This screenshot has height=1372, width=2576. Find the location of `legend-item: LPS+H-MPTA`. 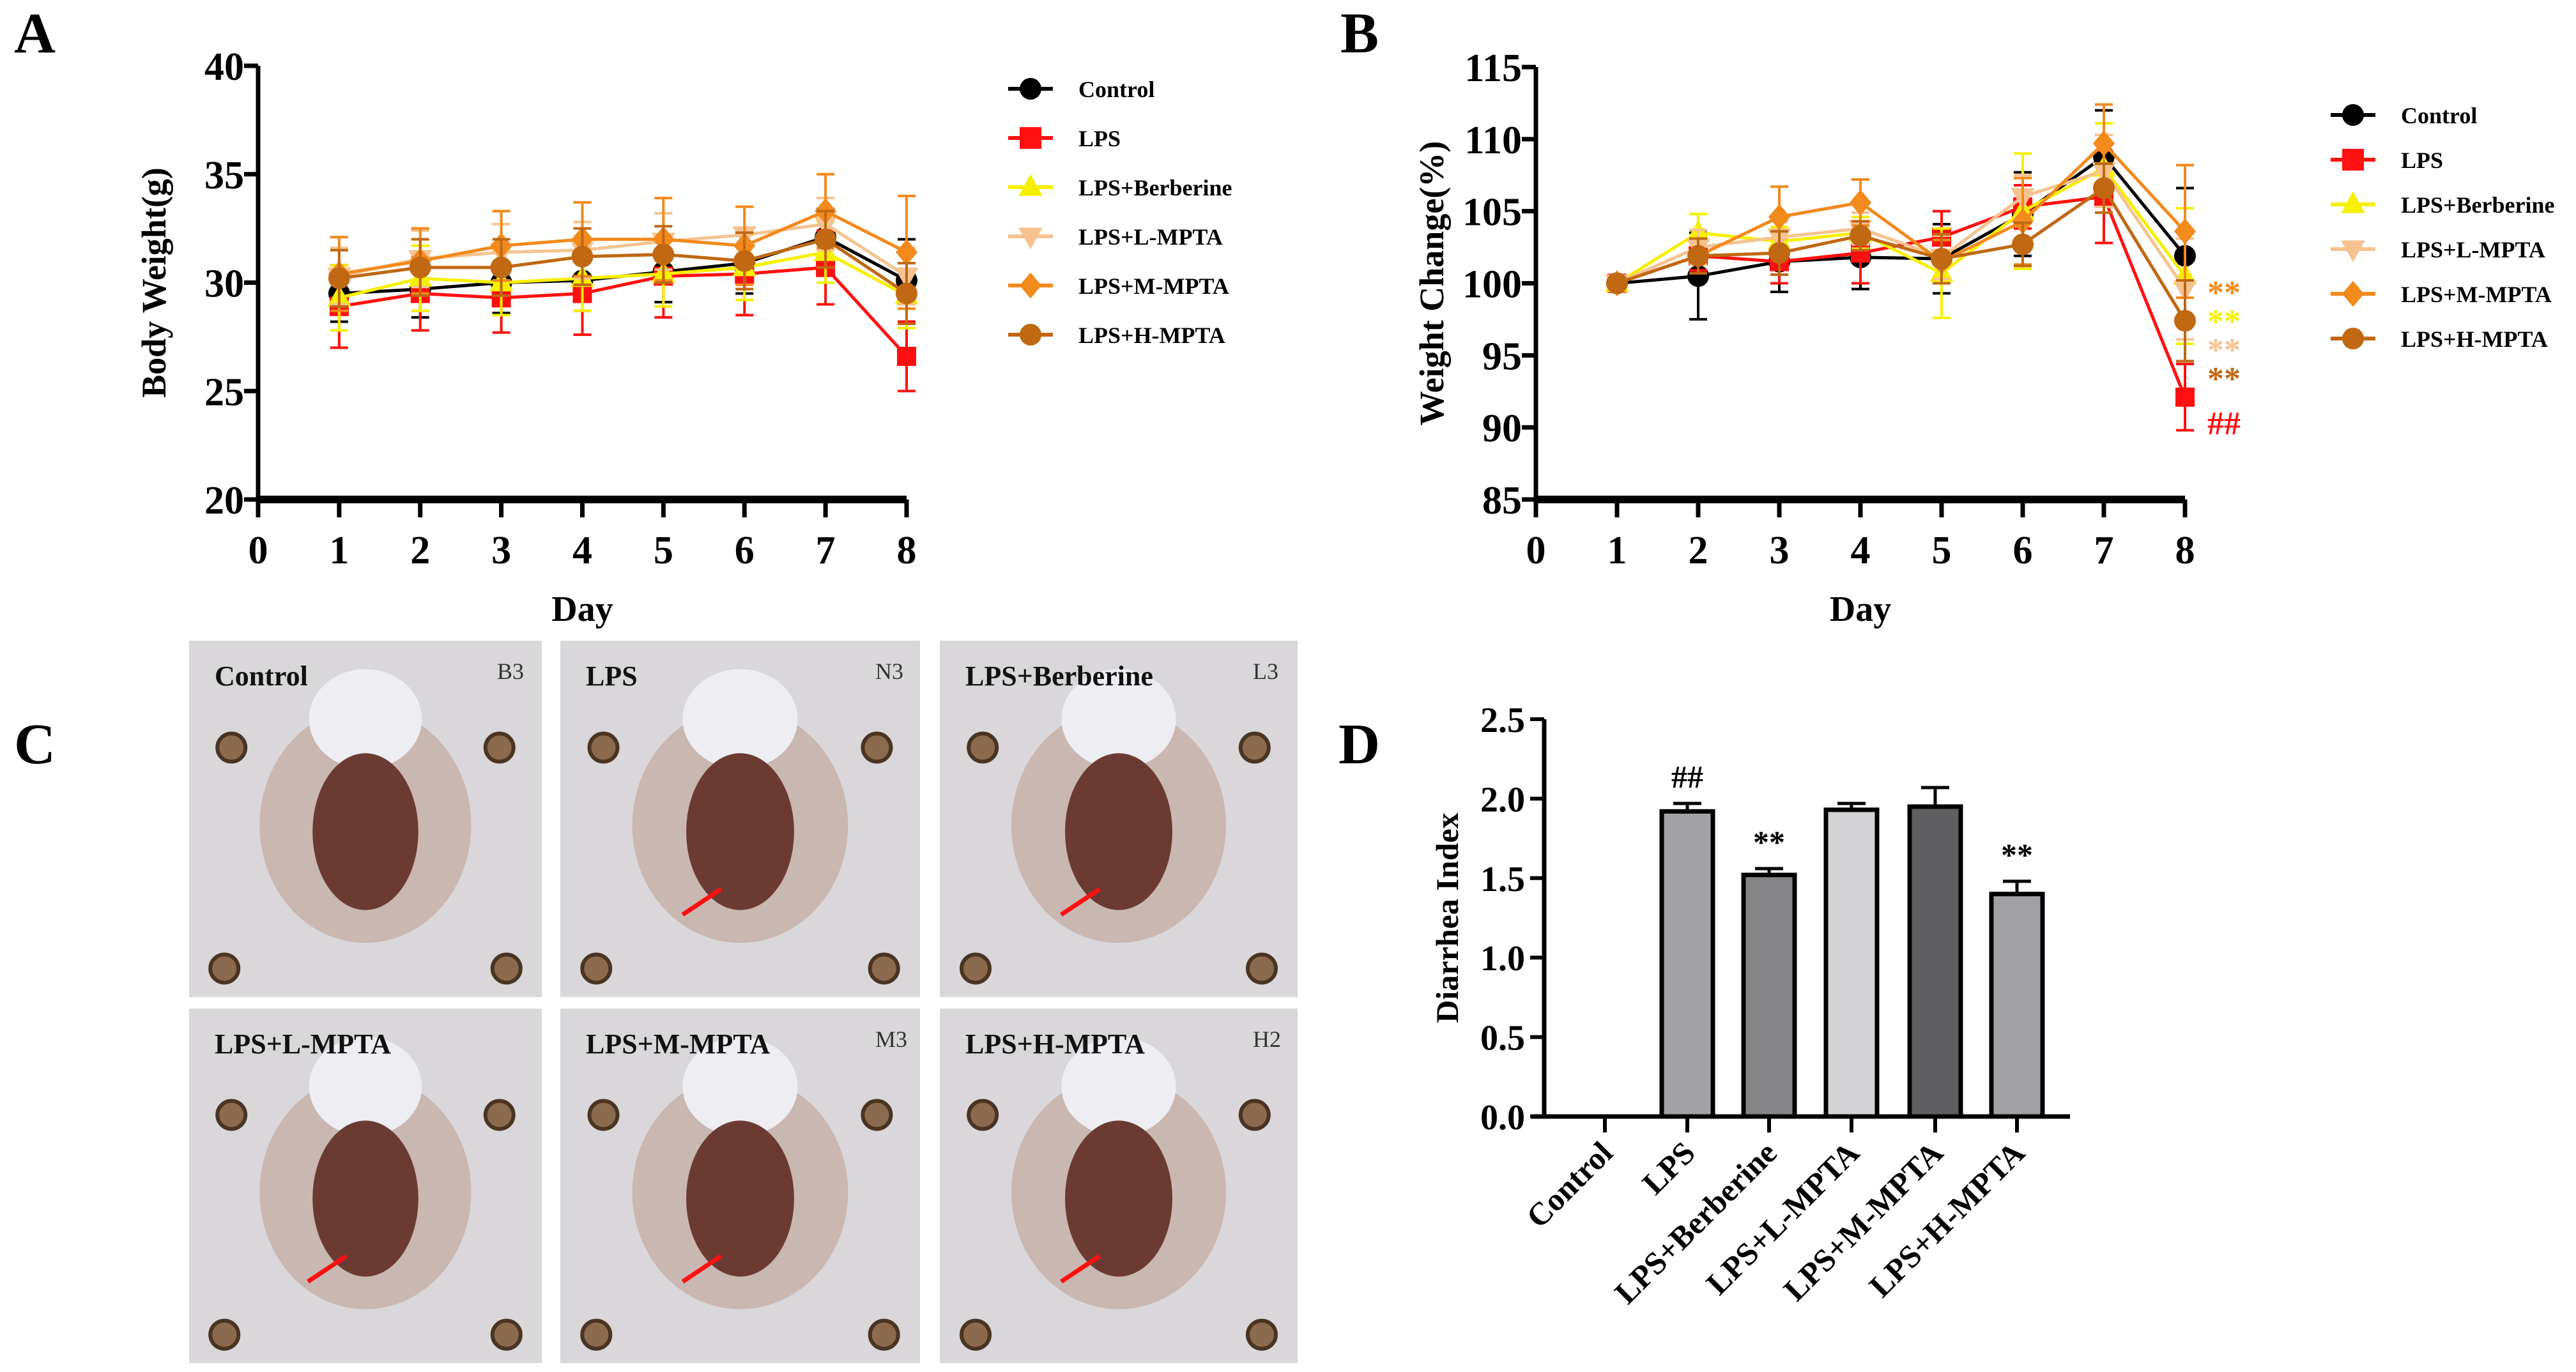

legend-item: LPS+H-MPTA is located at coordinates (1116, 335).